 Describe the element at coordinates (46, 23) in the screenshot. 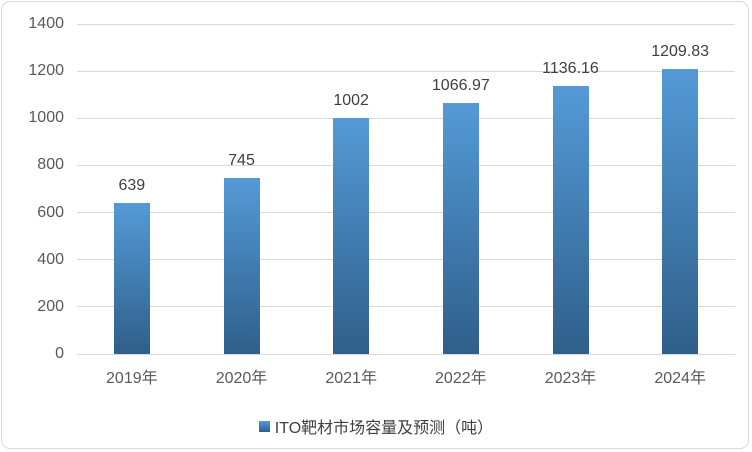

I see `y-axis-label: 1400` at that location.